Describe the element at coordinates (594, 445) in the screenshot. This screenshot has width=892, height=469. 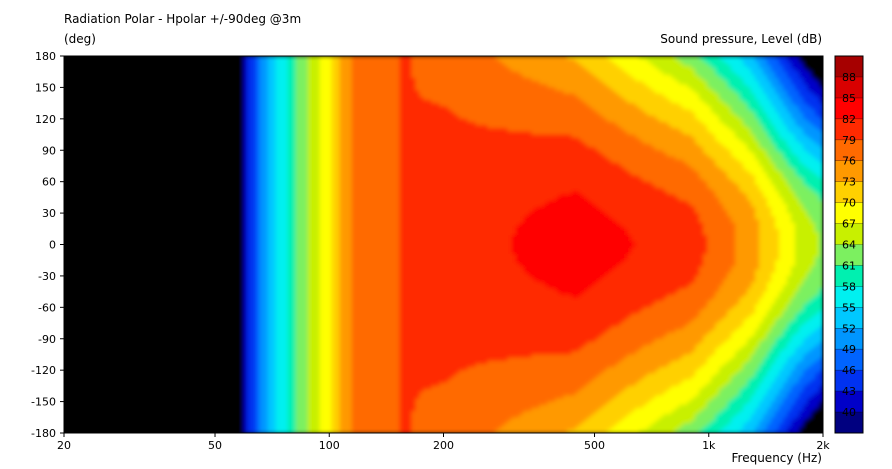
I see `x-tick-label: 500` at that location.